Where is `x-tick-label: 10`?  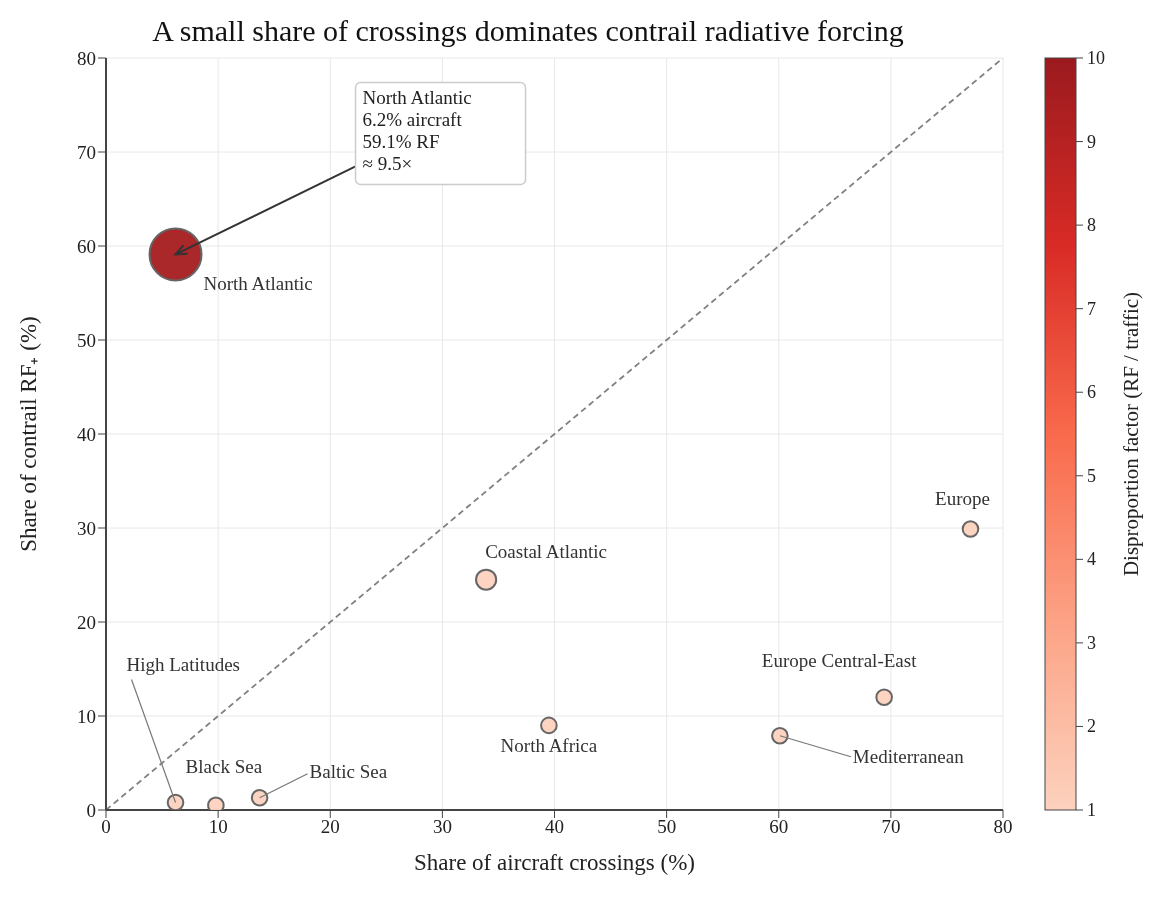
x-tick-label: 10 is located at coordinates (218, 827).